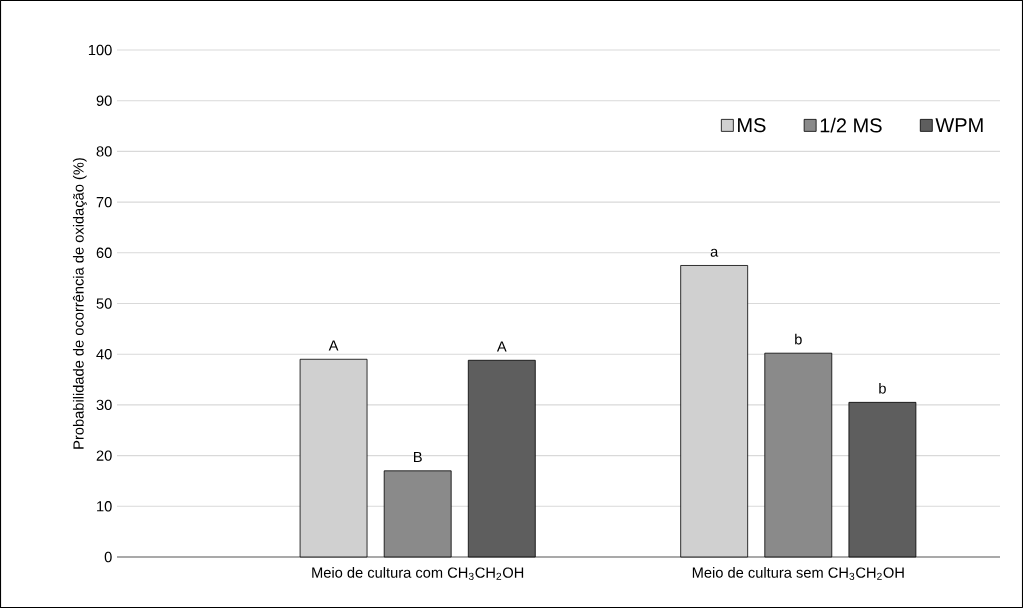  I want to click on y-tick-label: 10, so click(104, 506).